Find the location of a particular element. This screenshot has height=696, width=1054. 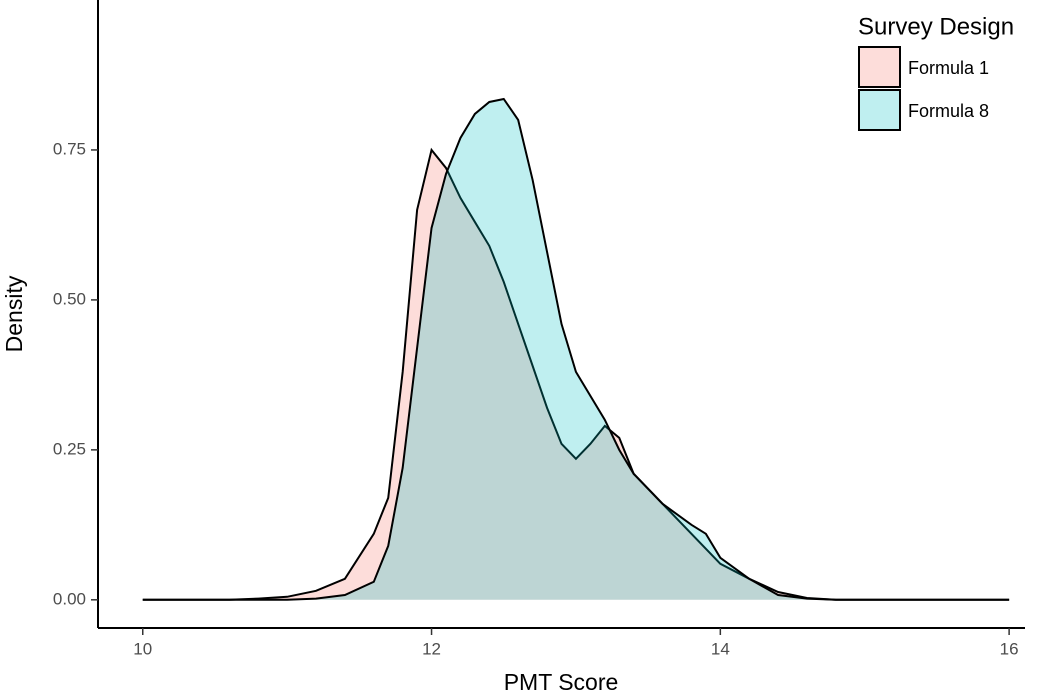

x-tick-label: 10 is located at coordinates (142, 648).